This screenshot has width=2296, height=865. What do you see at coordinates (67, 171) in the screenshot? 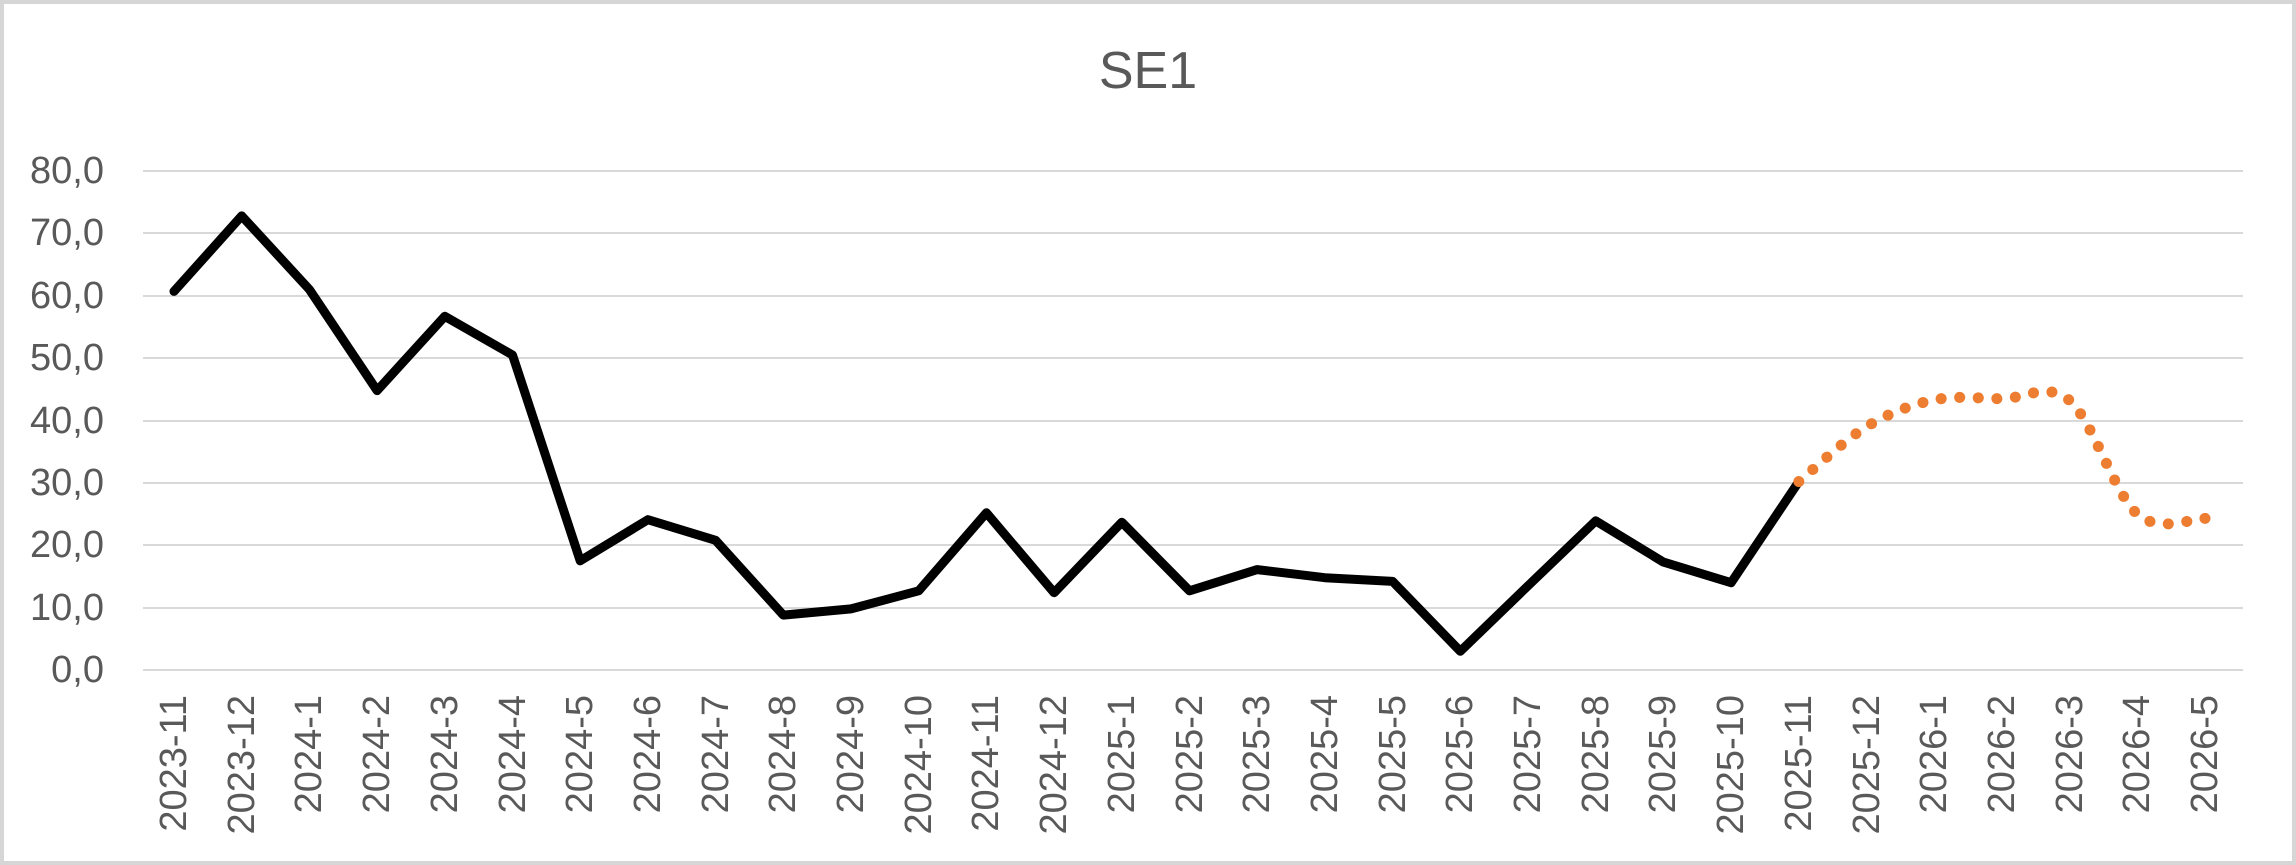
I see `y-axis-tick-label: 80,0` at bounding box center [67, 171].